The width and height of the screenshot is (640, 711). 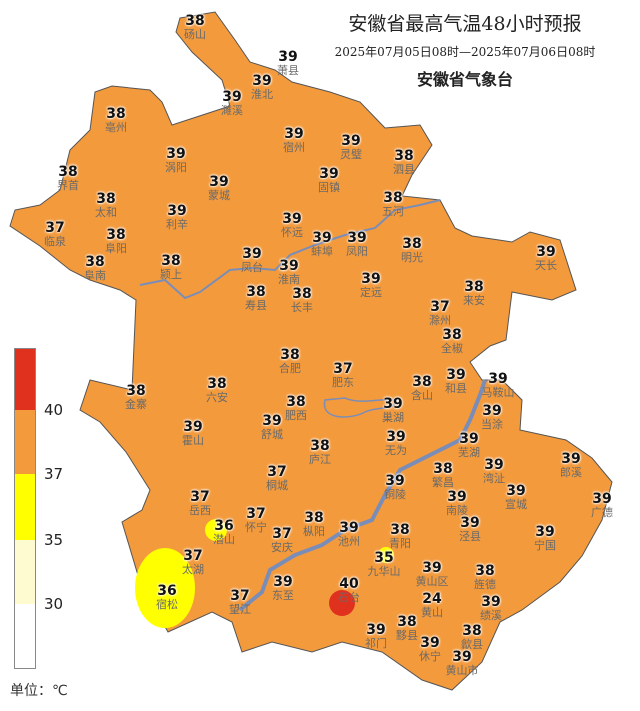 I want to click on zone-35-37-qianshan, so click(x=216, y=530).